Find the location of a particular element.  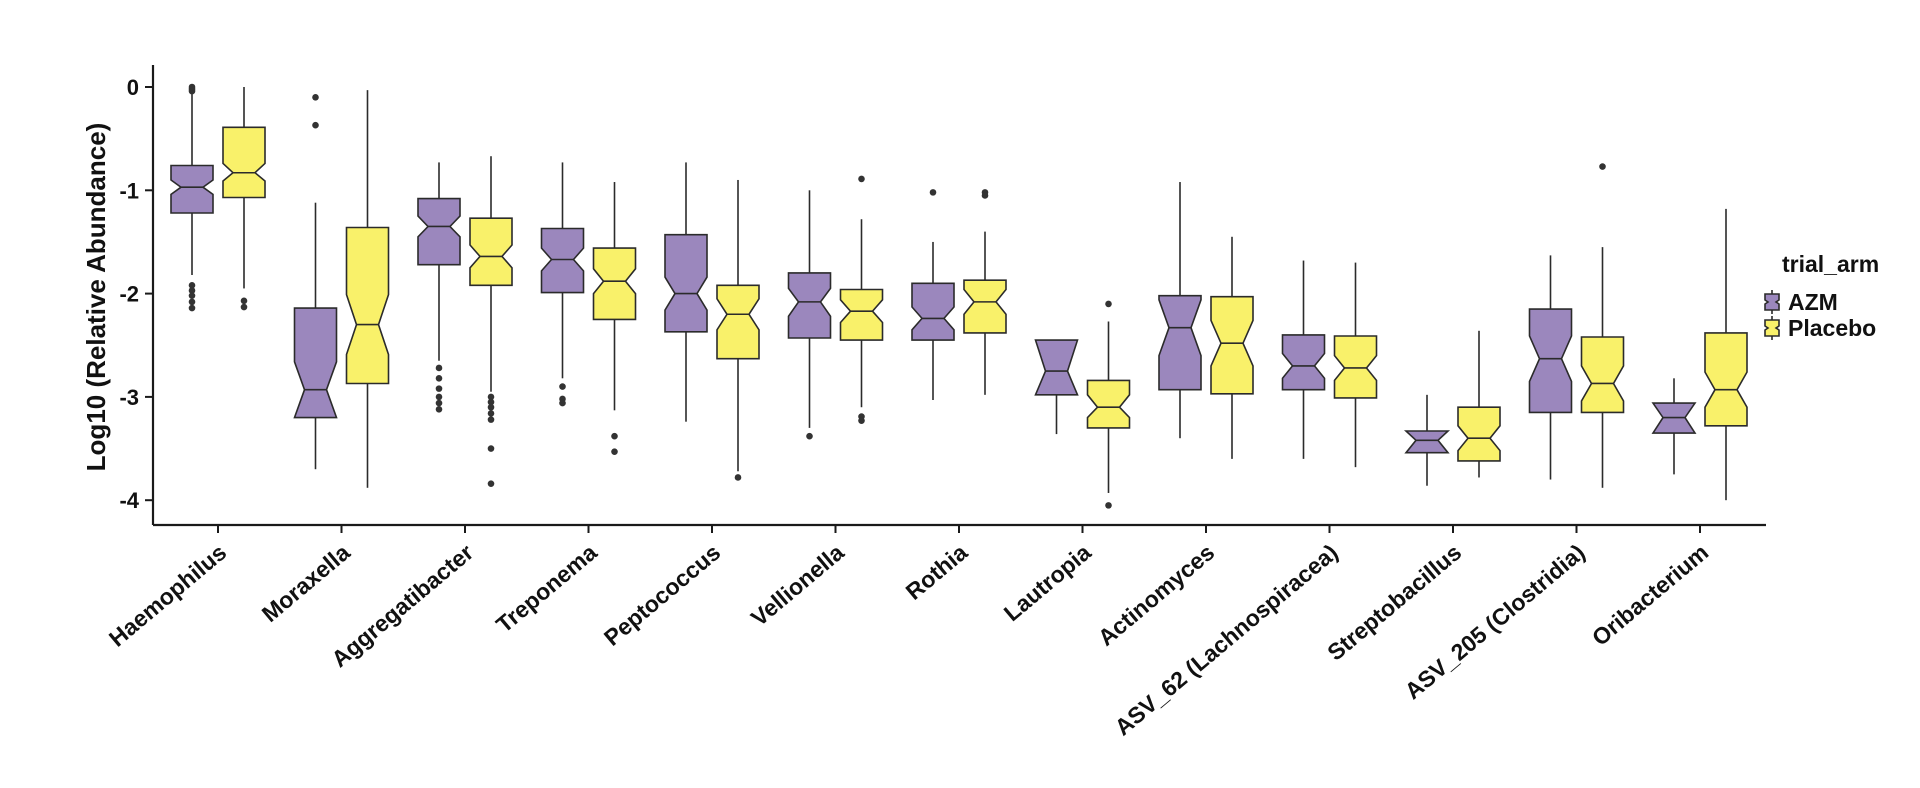

y-axis: 0 -1 -2 -3 -4 is located at coordinates (137, 295).